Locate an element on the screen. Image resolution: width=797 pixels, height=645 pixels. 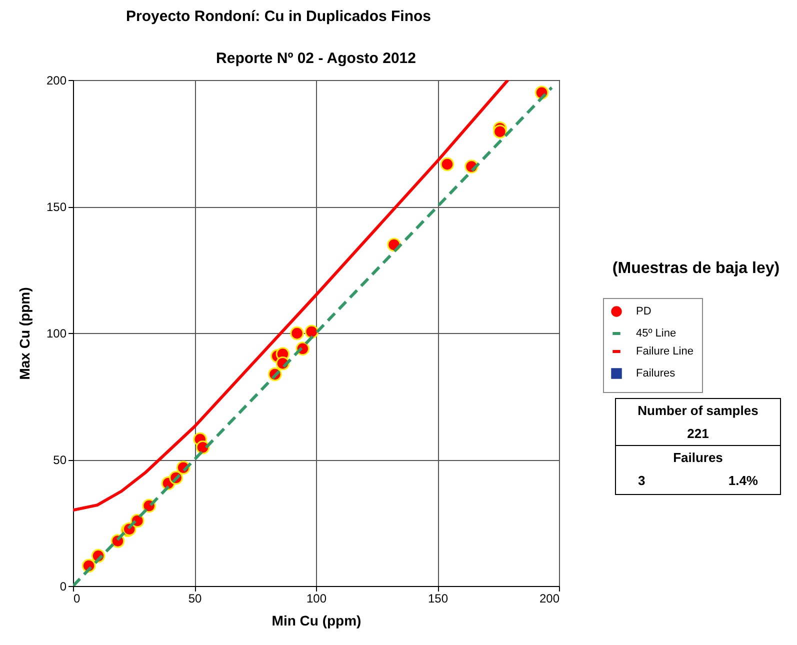
x-tick-label: 150 is located at coordinates (438, 599).